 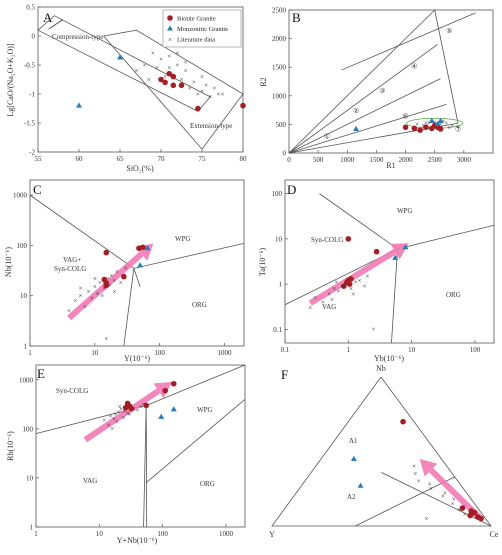 What do you see at coordinates (32, 153) in the screenshot?
I see `panel-A-ytick-label: -2` at bounding box center [32, 153].